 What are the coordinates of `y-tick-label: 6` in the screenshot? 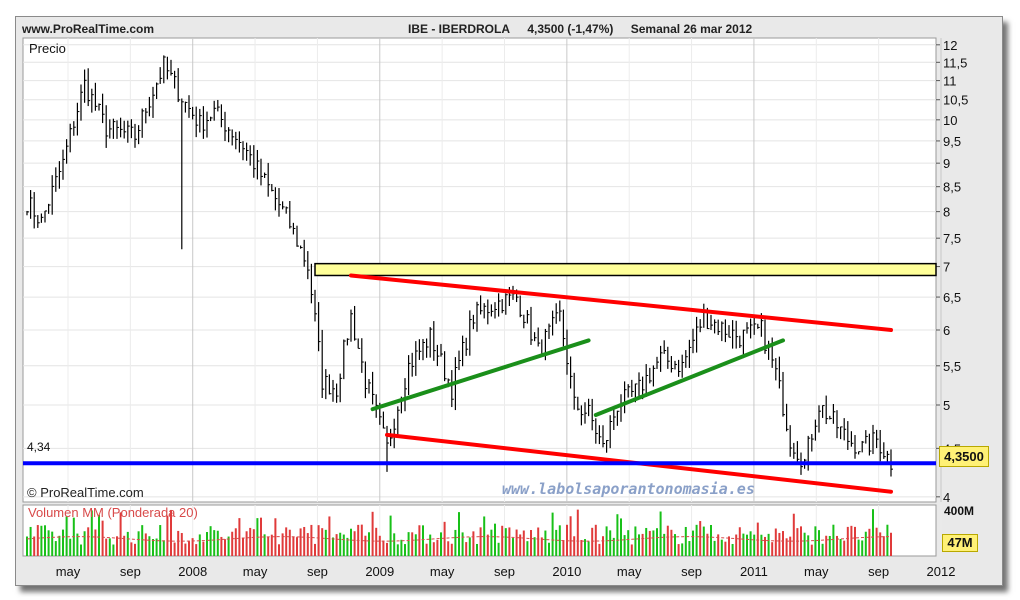 It's located at (946, 330).